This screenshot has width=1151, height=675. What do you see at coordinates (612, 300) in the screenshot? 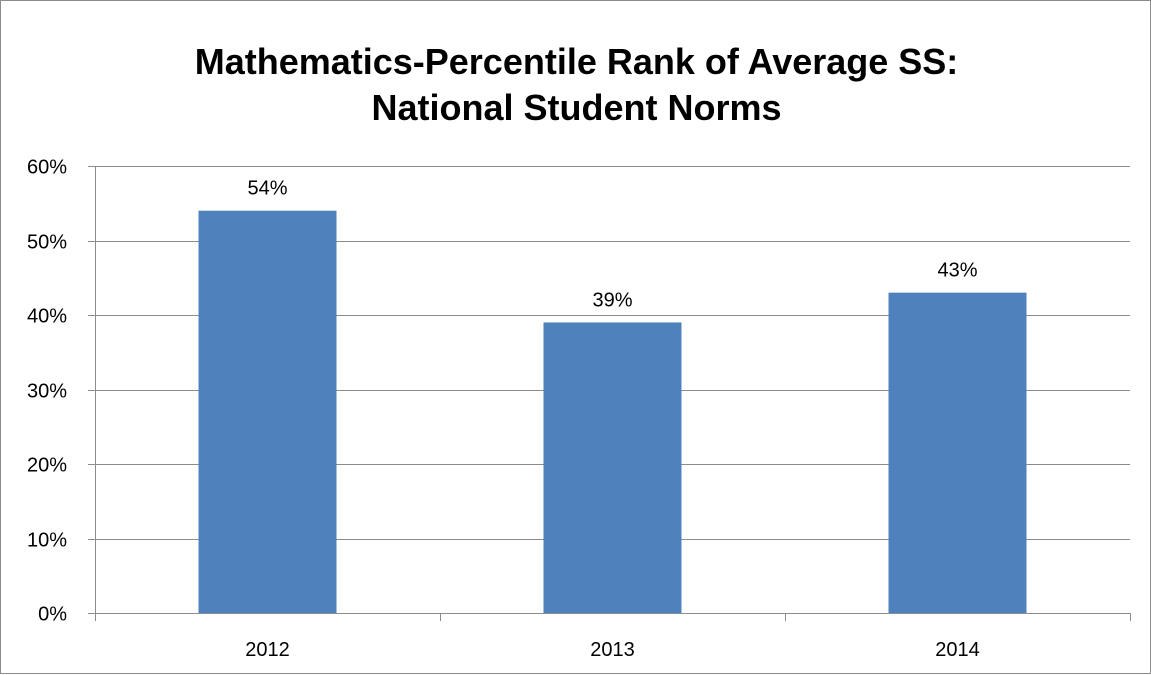
I see `data-label: 39%` at bounding box center [612, 300].